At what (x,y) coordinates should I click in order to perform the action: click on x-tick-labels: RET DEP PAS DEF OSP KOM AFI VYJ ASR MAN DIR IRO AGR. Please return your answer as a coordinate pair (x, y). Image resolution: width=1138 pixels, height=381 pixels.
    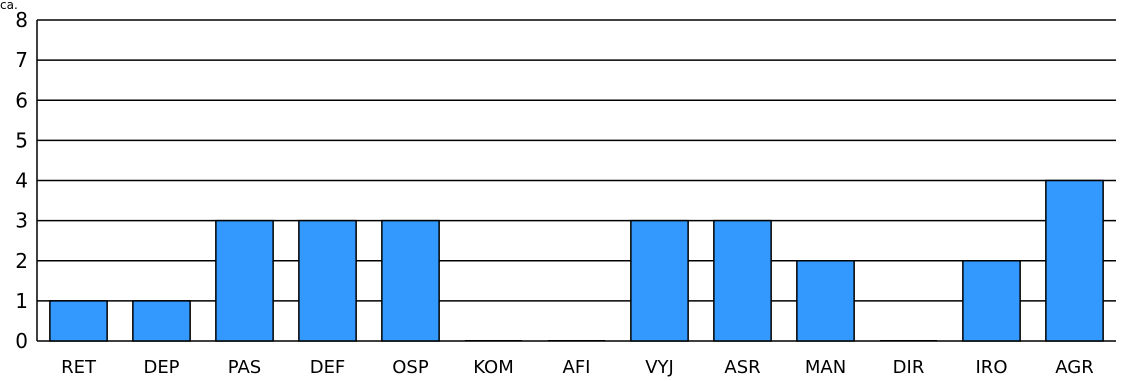
    Looking at the image, I should click on (577, 367).